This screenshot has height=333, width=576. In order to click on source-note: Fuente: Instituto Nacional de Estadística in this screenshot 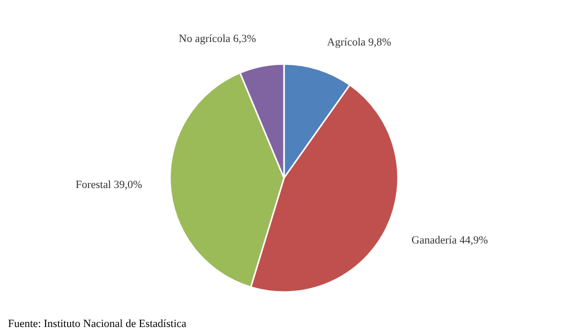, I will do `click(97, 324)`.